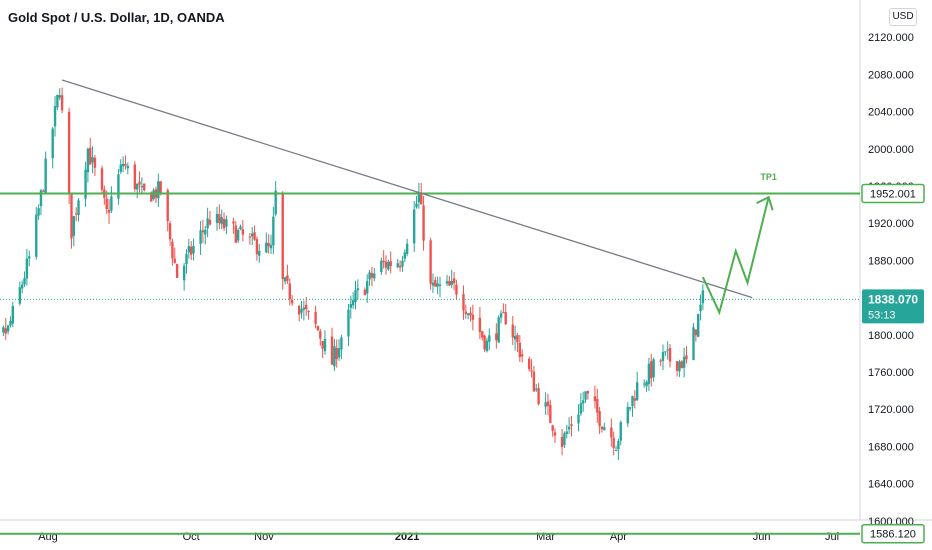  I want to click on last-price-badge, so click(893, 306).